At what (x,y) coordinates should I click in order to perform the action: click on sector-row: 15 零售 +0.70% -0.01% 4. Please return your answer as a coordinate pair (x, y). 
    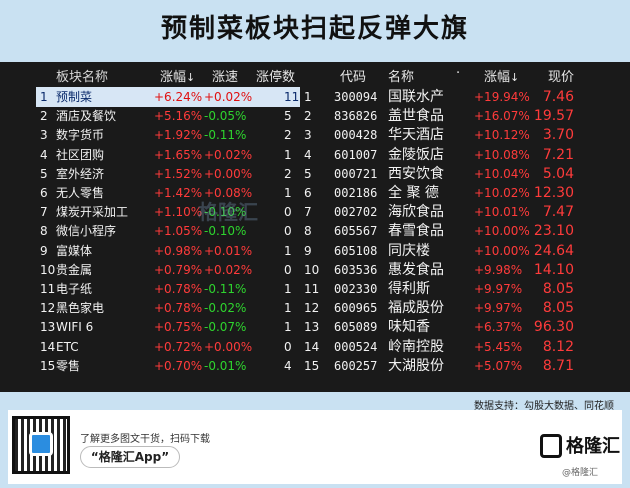
    Looking at the image, I should click on (168, 366).